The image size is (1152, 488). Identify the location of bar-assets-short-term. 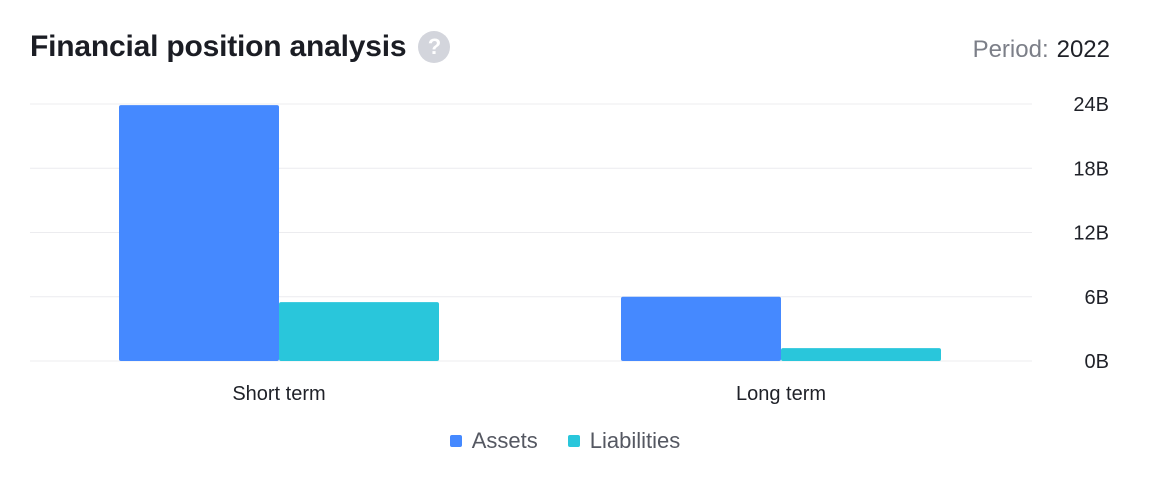
(199, 233).